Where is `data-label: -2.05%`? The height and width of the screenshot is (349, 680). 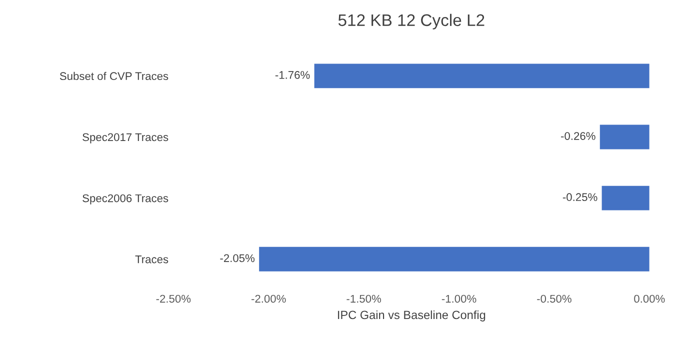 data-label: -2.05% is located at coordinates (237, 258).